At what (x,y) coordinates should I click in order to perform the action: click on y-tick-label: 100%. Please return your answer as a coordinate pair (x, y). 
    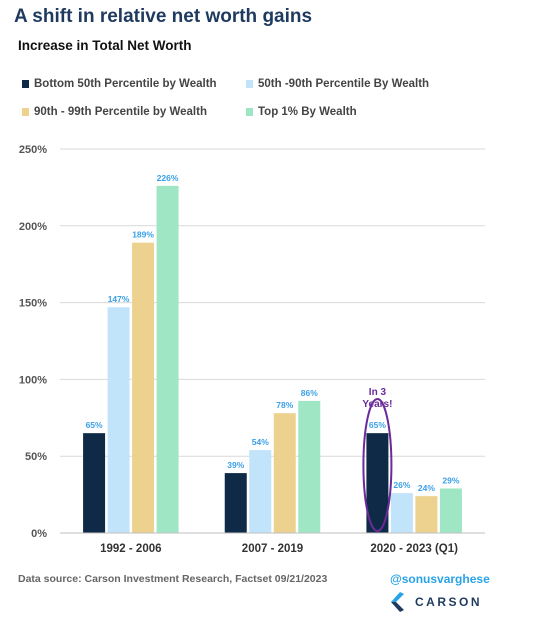
    Looking at the image, I should click on (33, 380).